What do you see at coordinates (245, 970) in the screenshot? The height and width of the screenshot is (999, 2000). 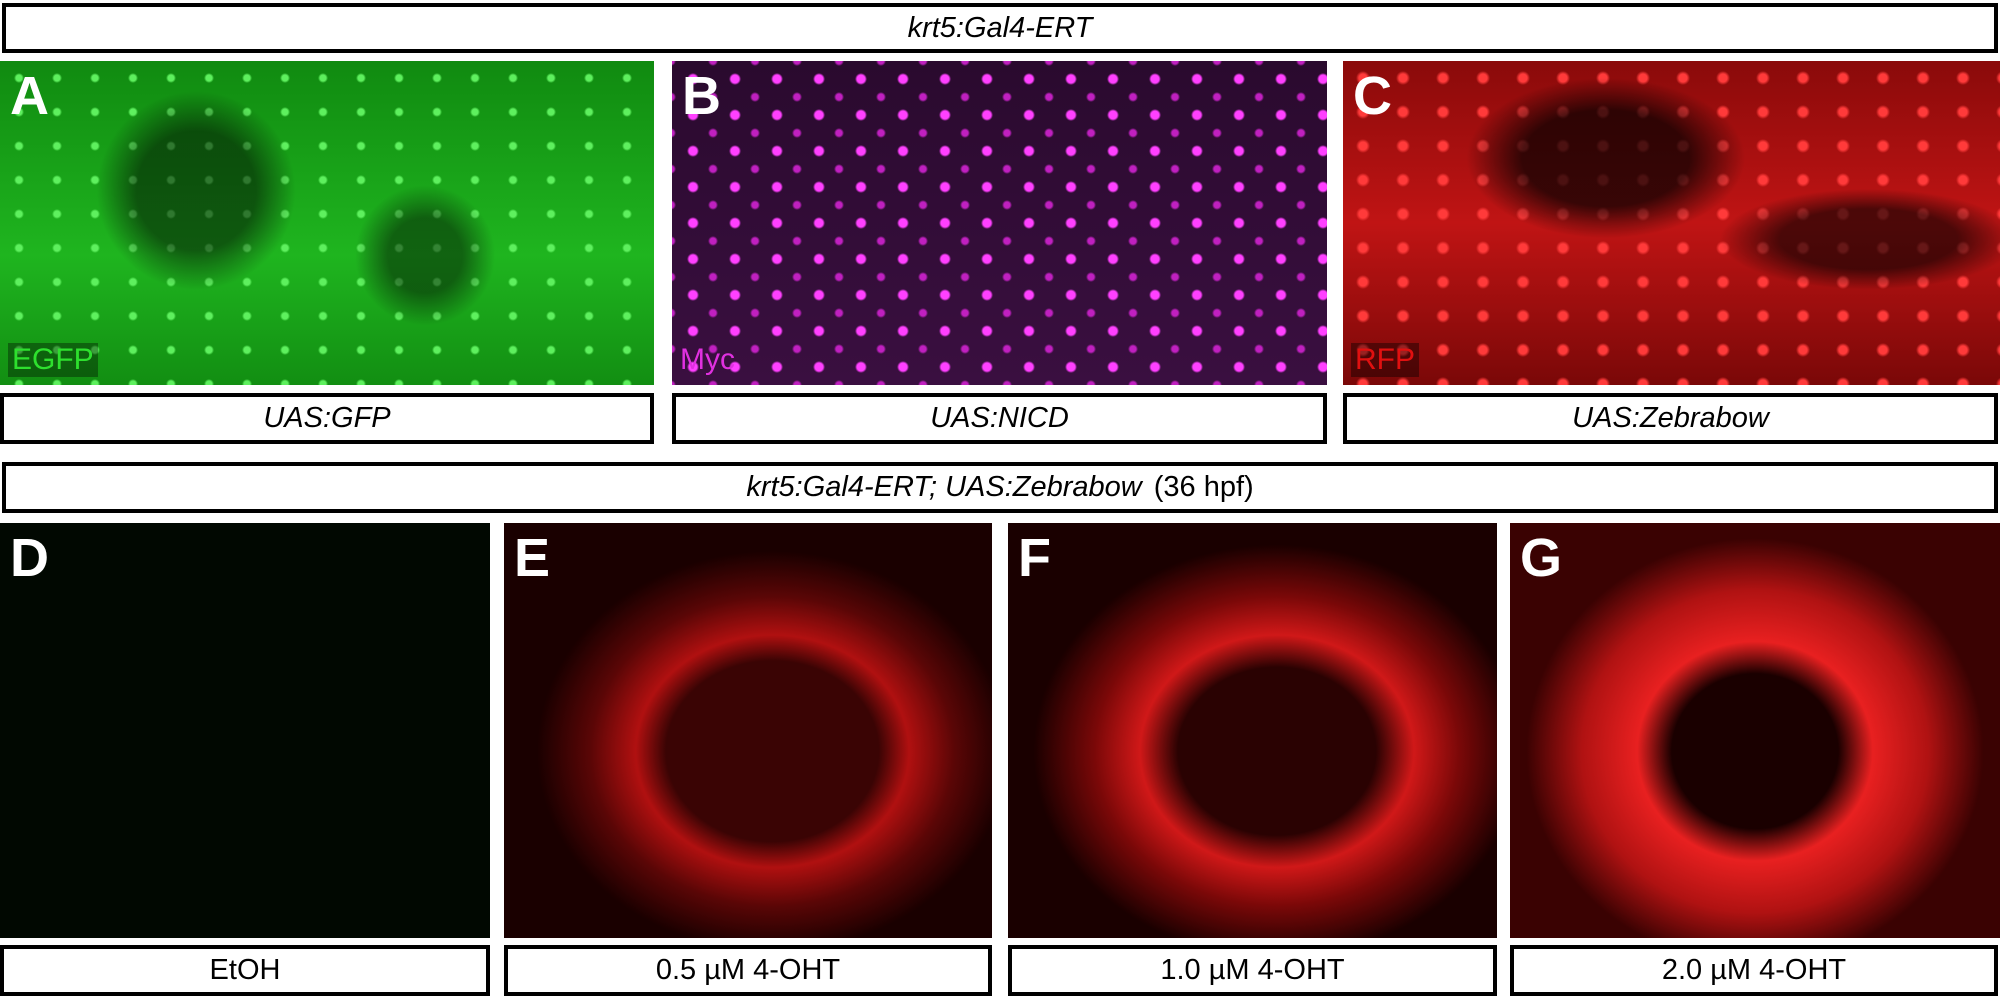 I see `panel-label: EtOH` at bounding box center [245, 970].